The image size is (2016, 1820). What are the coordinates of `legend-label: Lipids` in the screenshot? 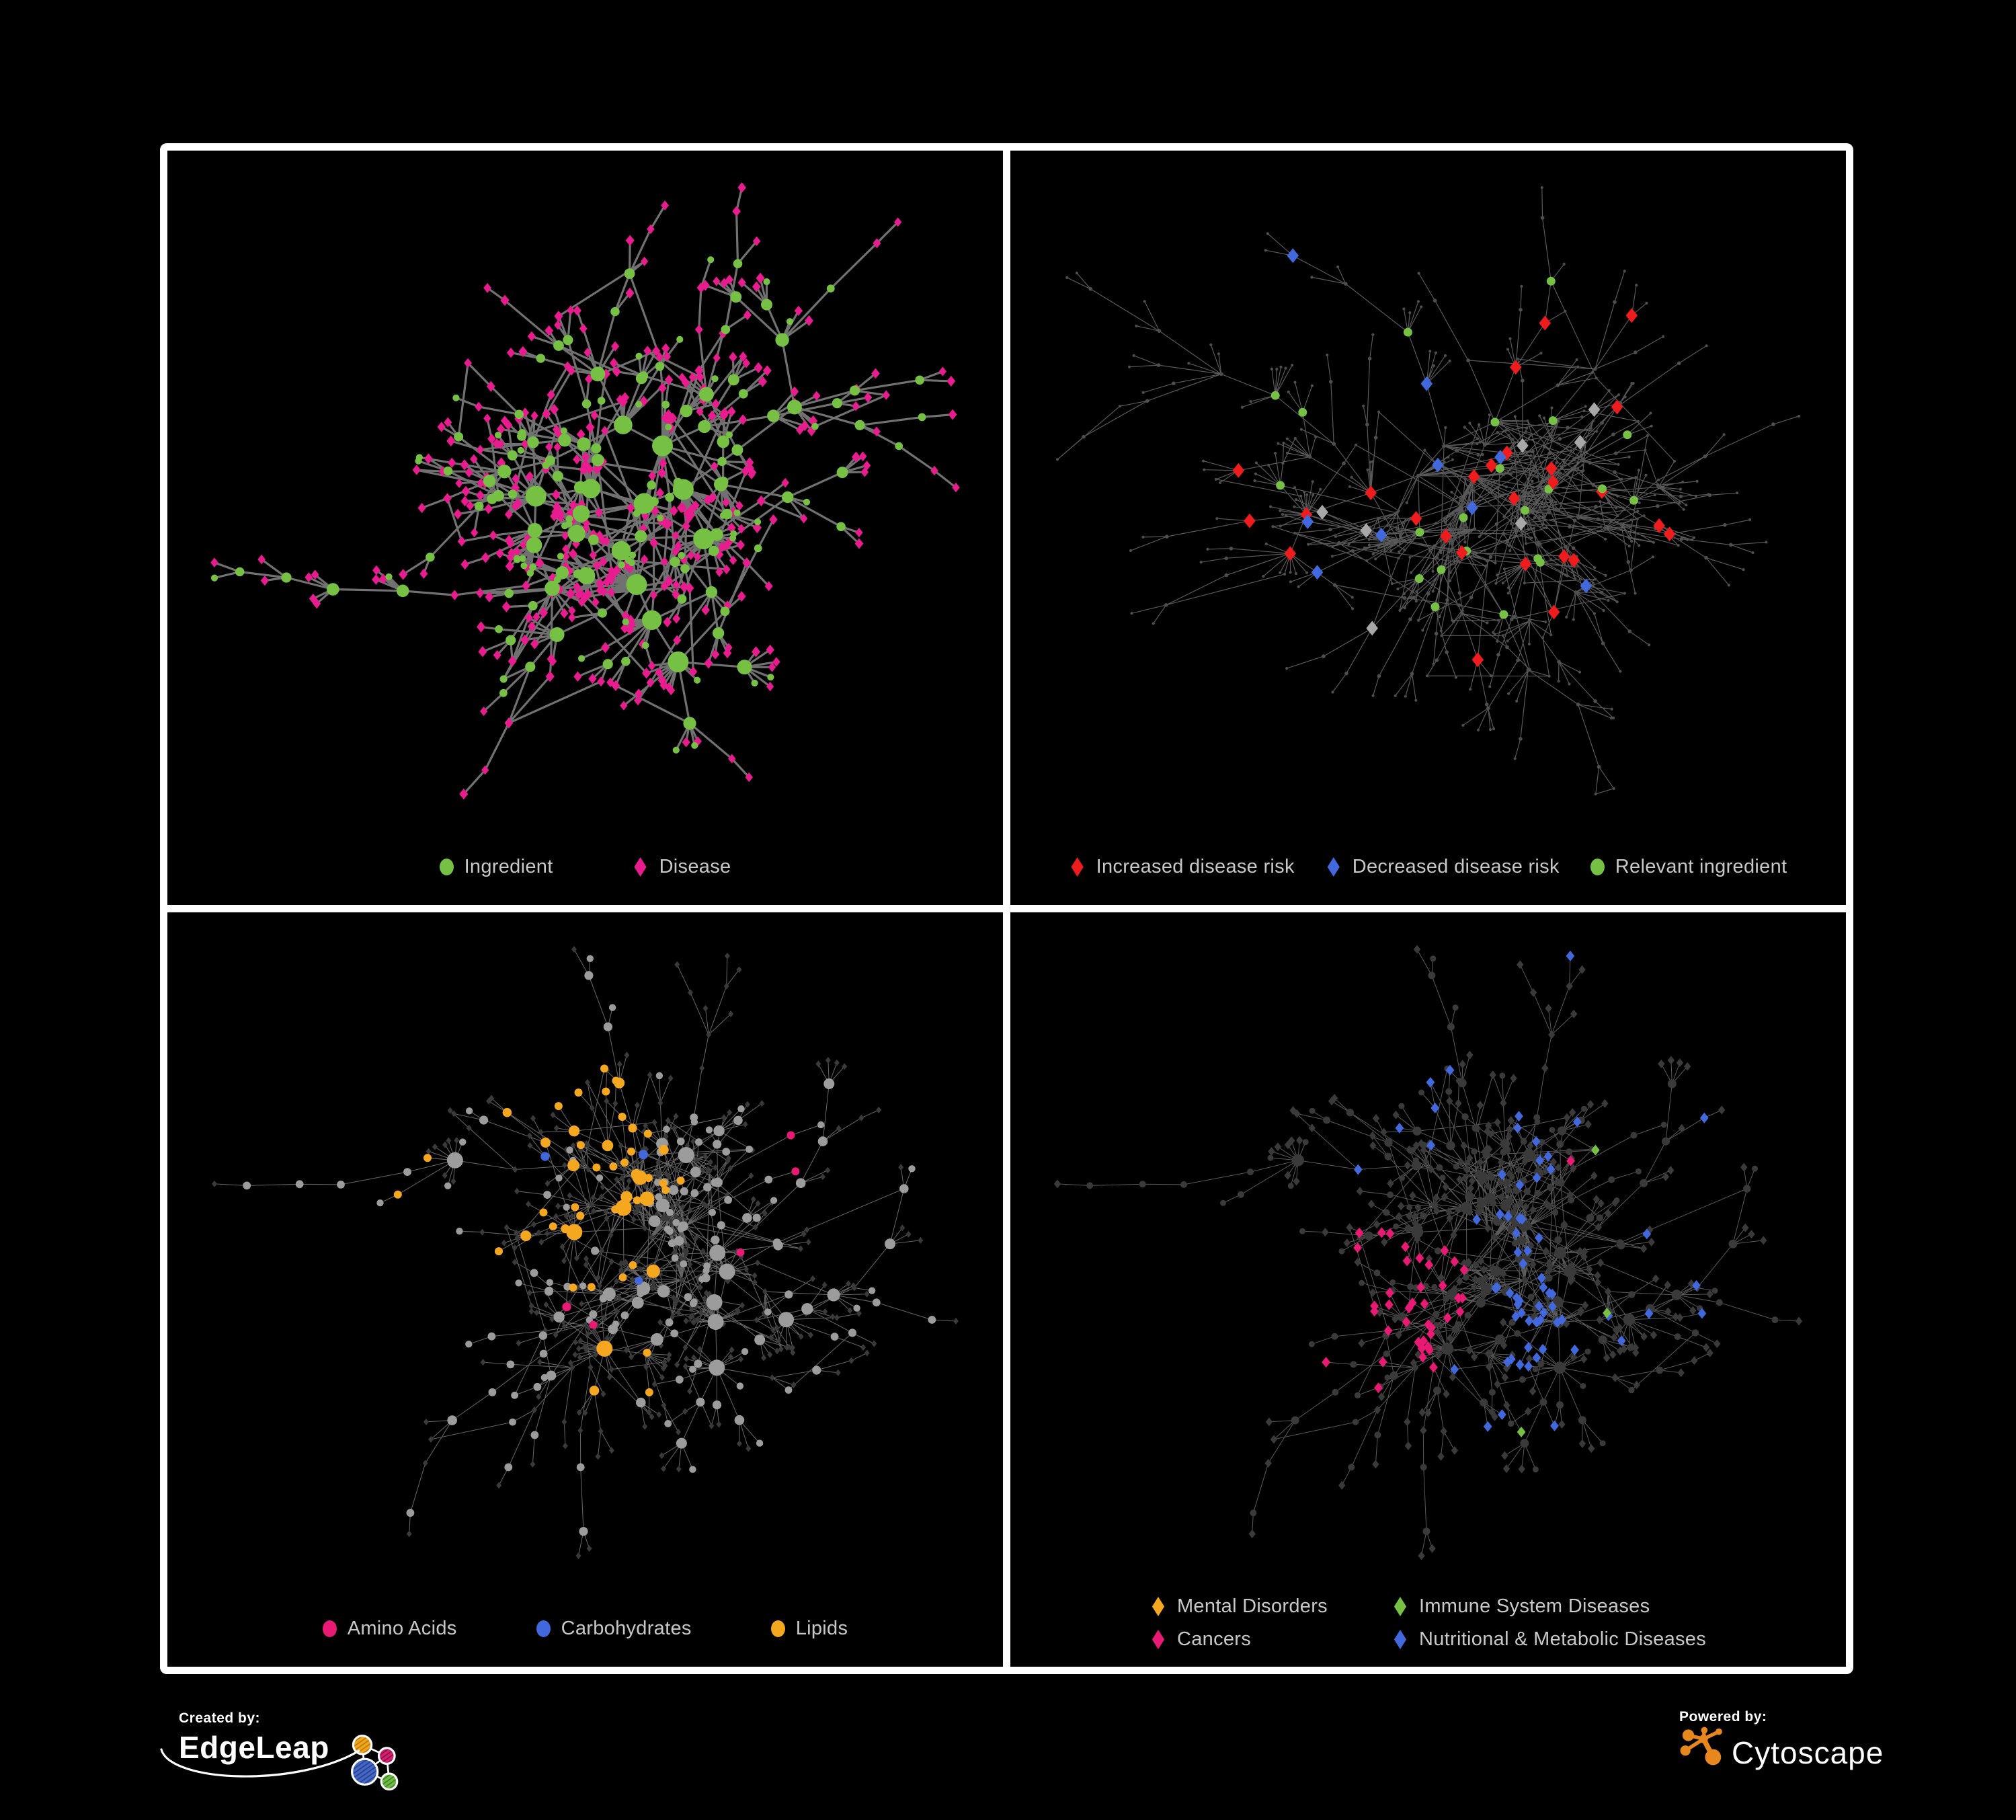 It's located at (821, 1628).